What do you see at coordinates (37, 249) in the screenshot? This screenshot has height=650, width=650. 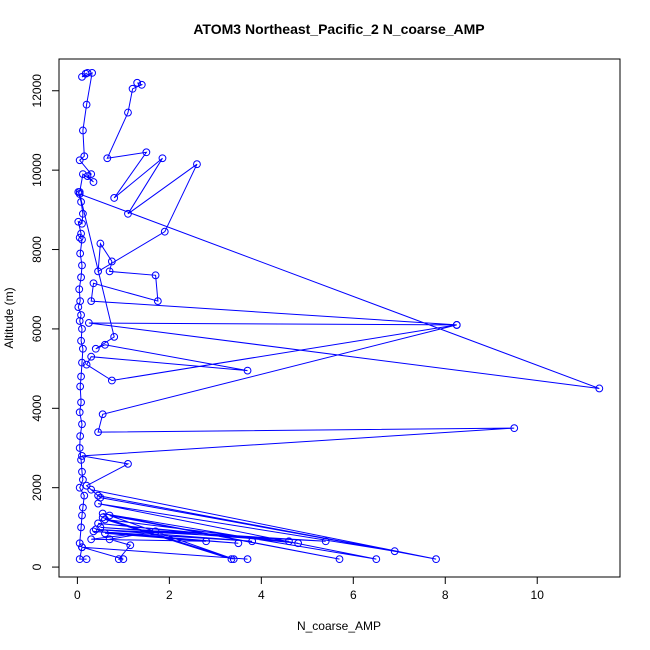 I see `y-tick-label: 8000` at bounding box center [37, 249].